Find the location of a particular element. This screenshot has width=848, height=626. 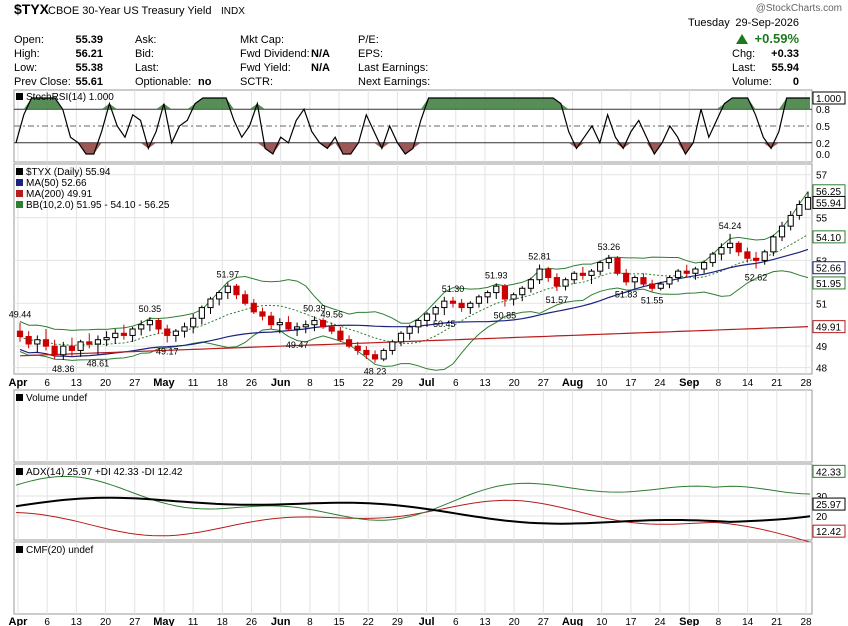

up-triangle-icon is located at coordinates (742, 39).